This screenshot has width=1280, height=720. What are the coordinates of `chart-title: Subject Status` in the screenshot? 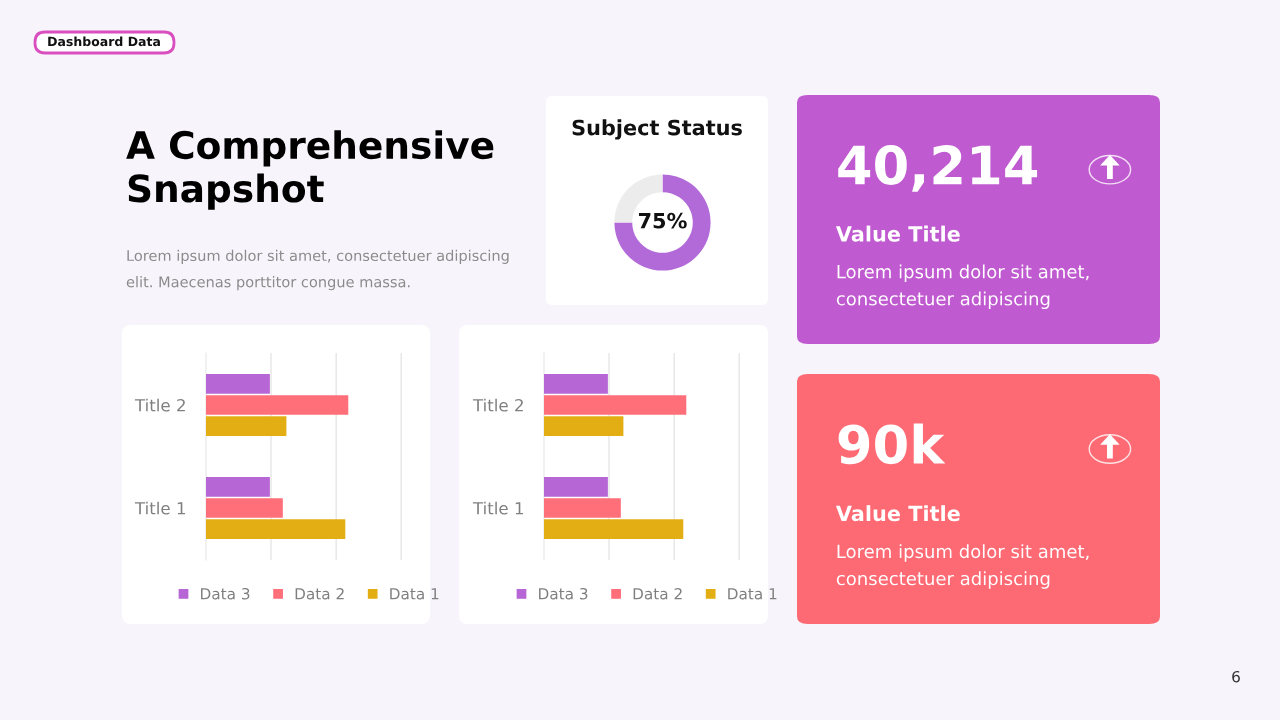 It's located at (657, 129).